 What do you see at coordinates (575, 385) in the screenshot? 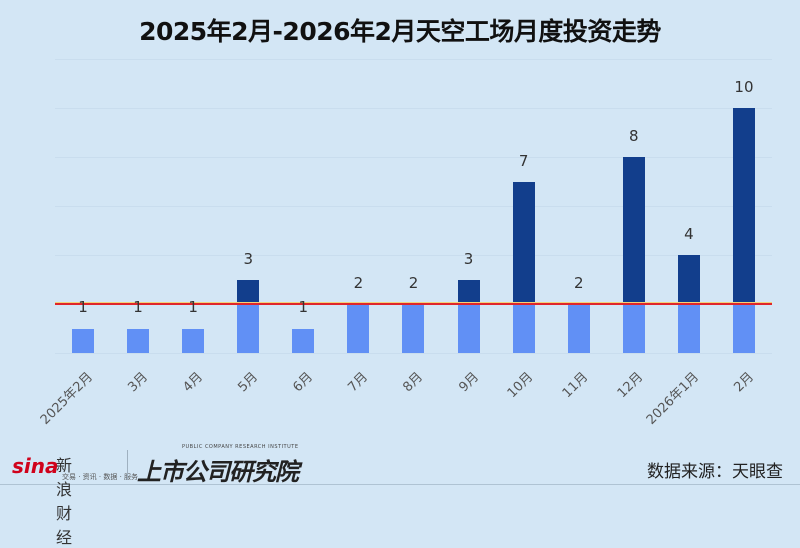
I see `x-axis-label: 11月` at bounding box center [575, 385].